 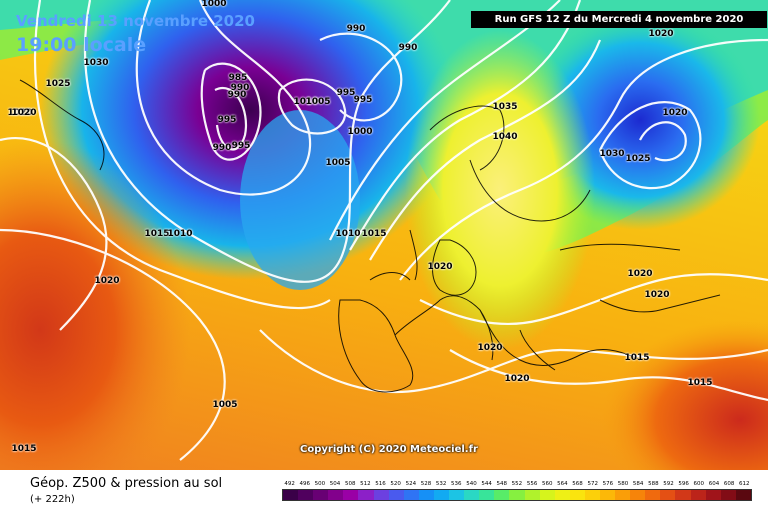 I want to click on isobar-label: 1040, so click(x=505, y=137).